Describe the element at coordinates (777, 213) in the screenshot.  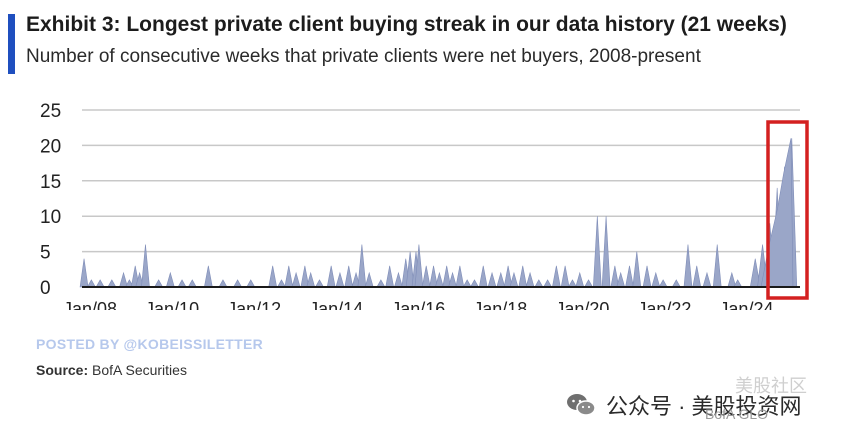
I see `streak-area` at that location.